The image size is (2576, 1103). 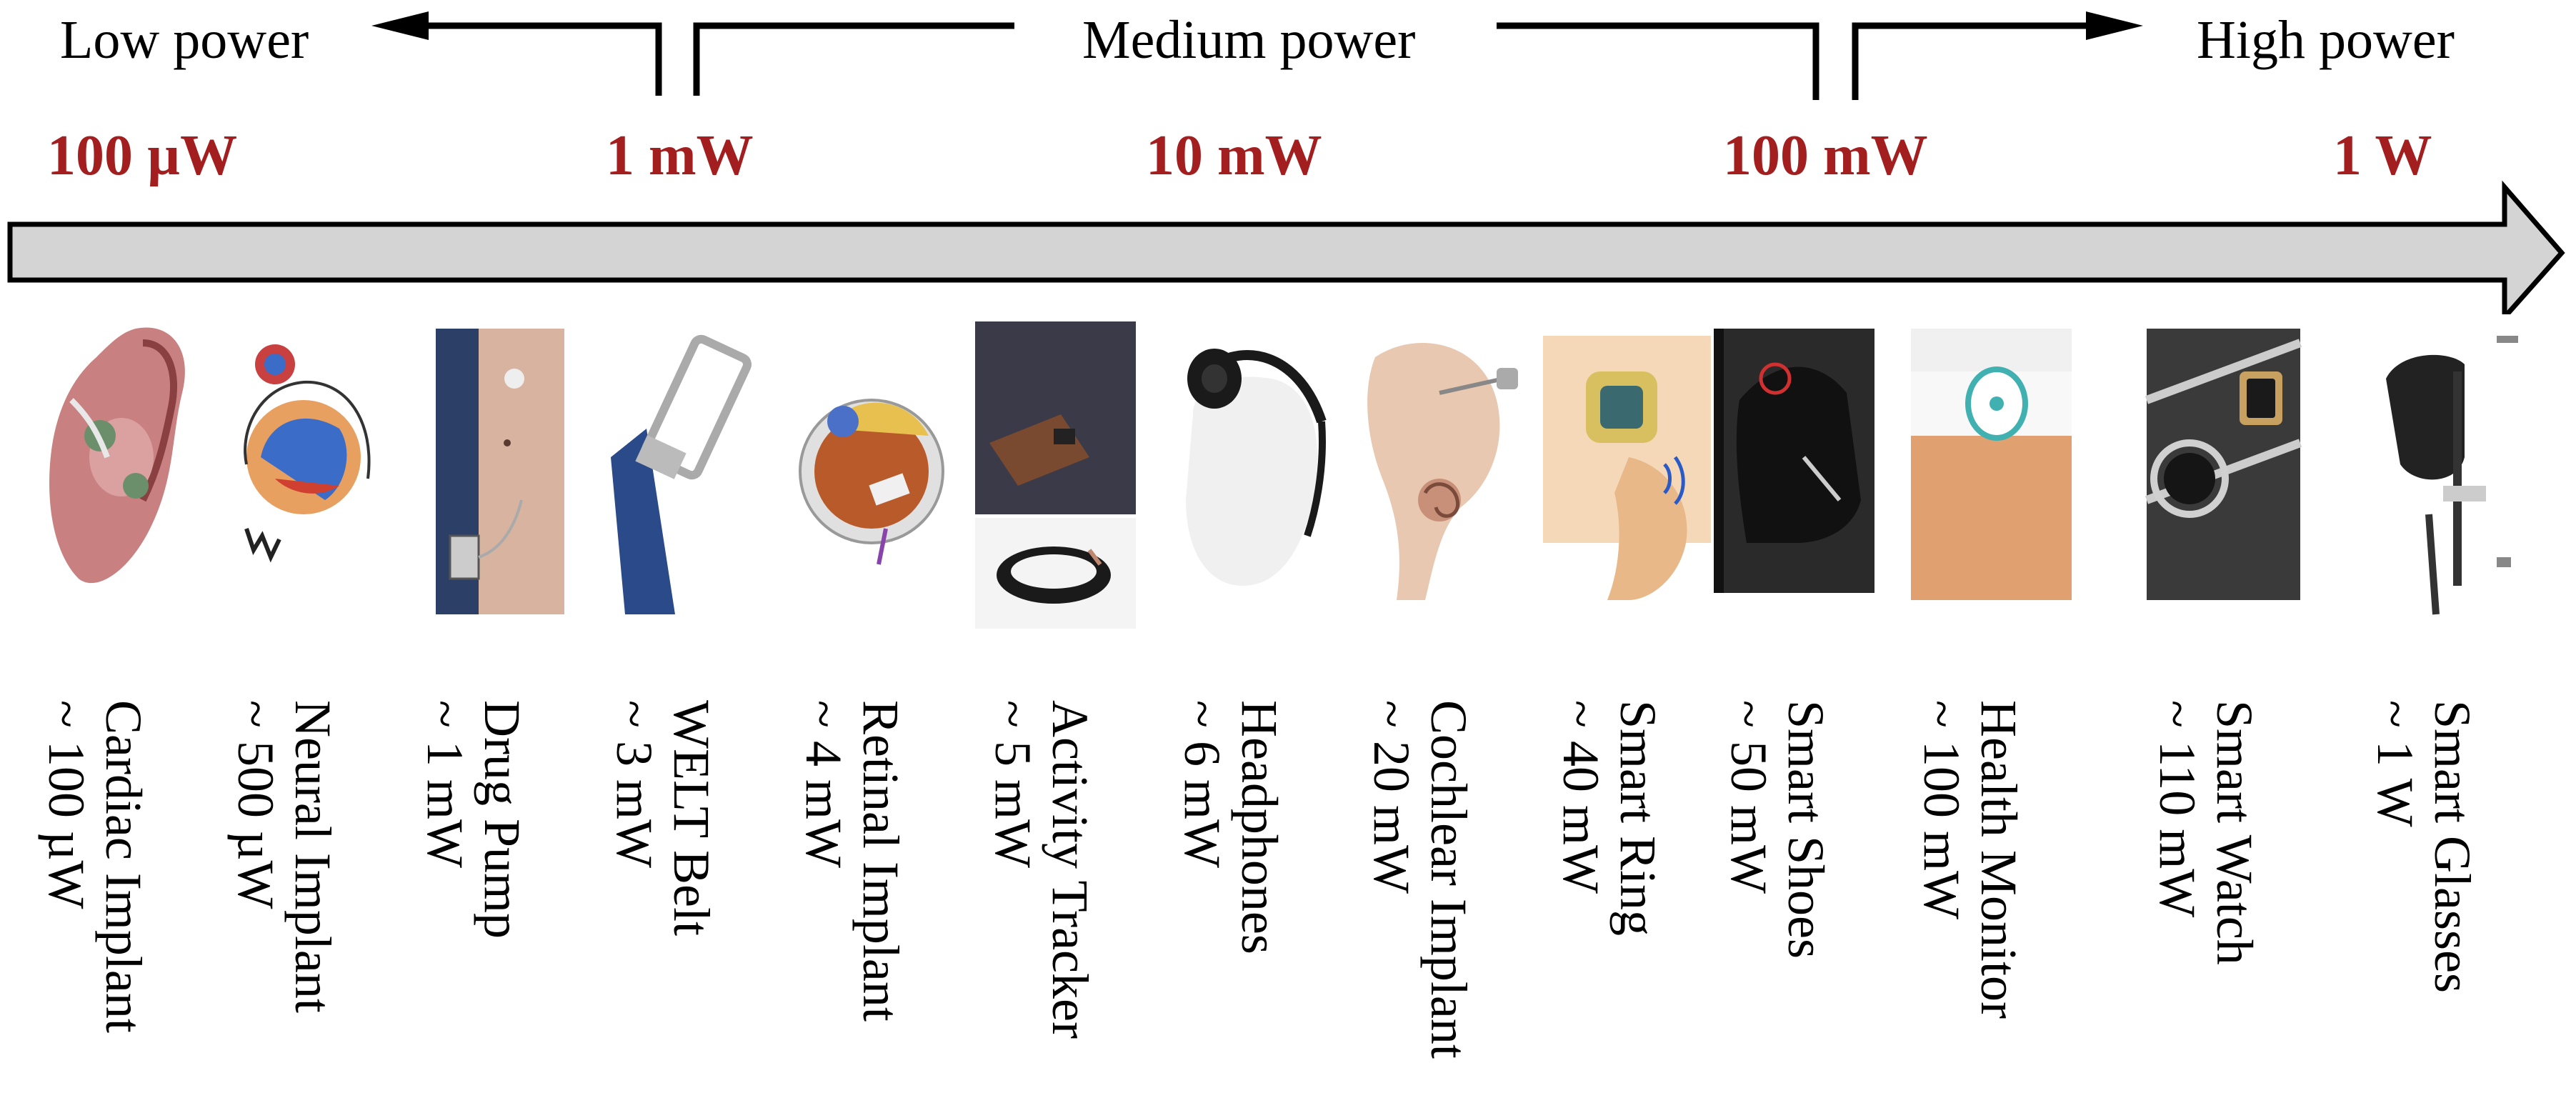 What do you see at coordinates (256, 804) in the screenshot?
I see `device-power-label: ~ 500 µW` at bounding box center [256, 804].